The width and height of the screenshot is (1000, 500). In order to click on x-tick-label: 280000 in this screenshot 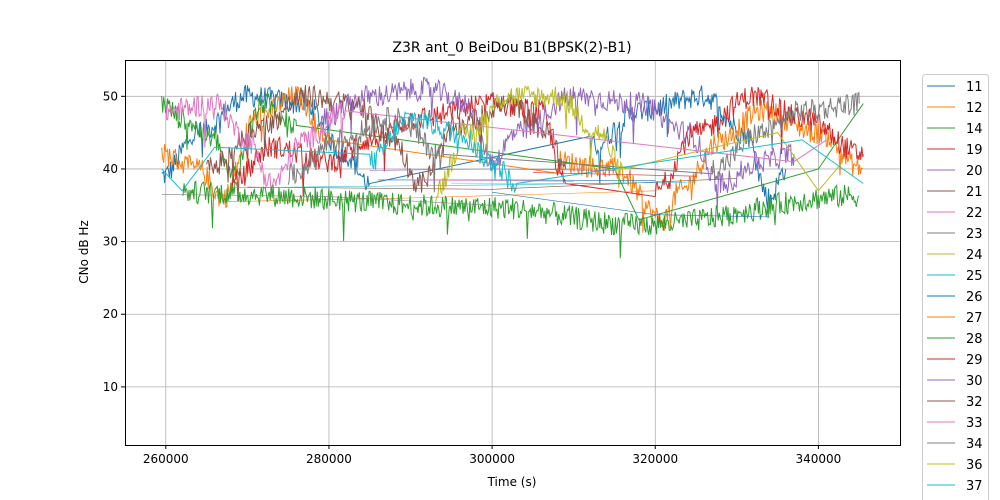, I will do `click(329, 459)`.